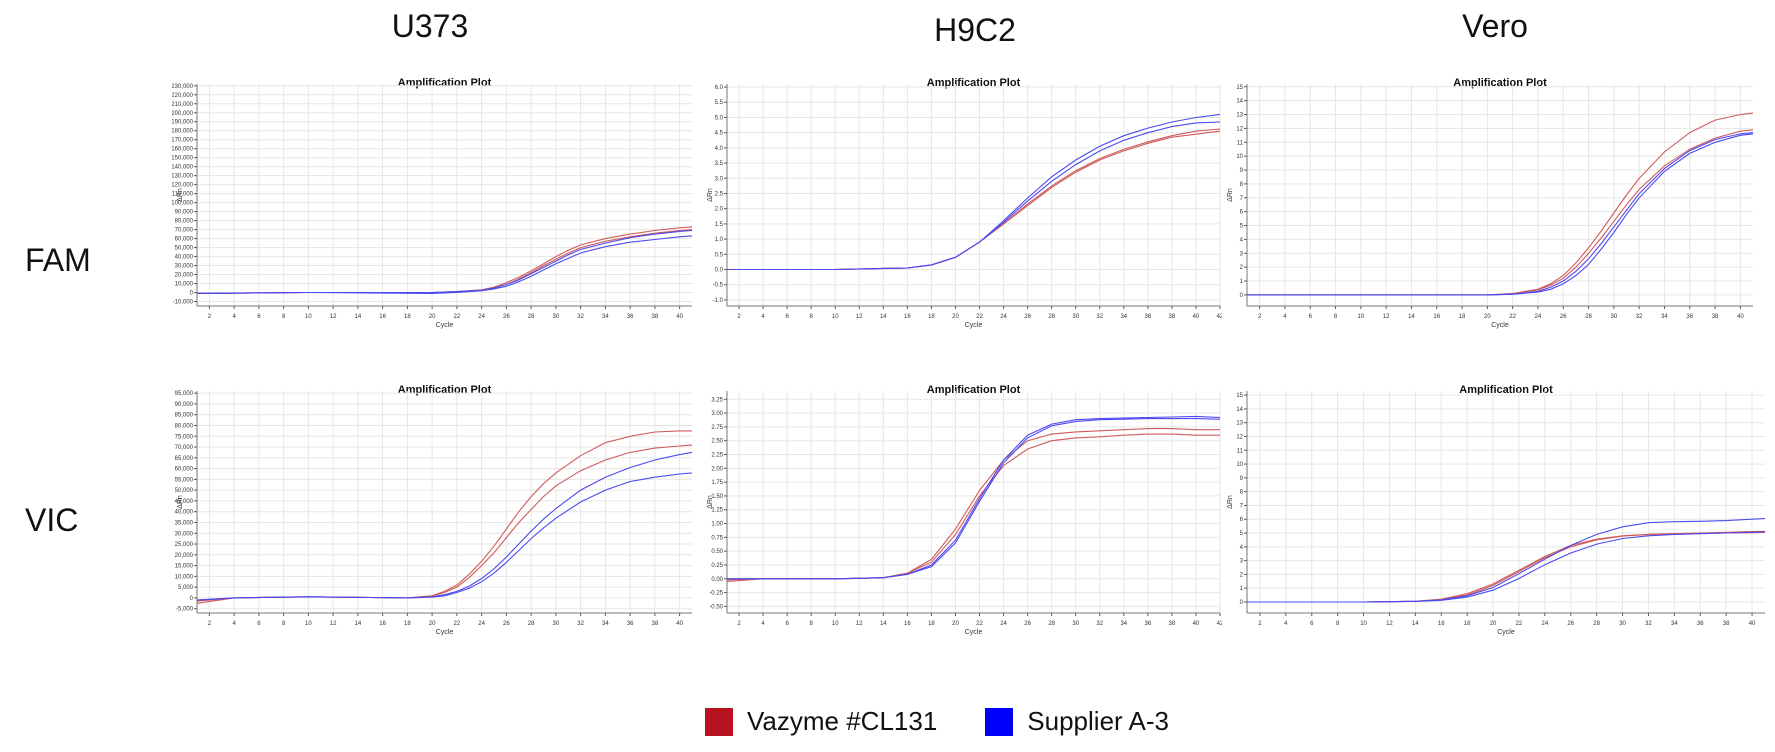 The width and height of the screenshot is (1775, 752). What do you see at coordinates (719, 134) in the screenshot?
I see `y-tick-label: 4.5` at bounding box center [719, 134].